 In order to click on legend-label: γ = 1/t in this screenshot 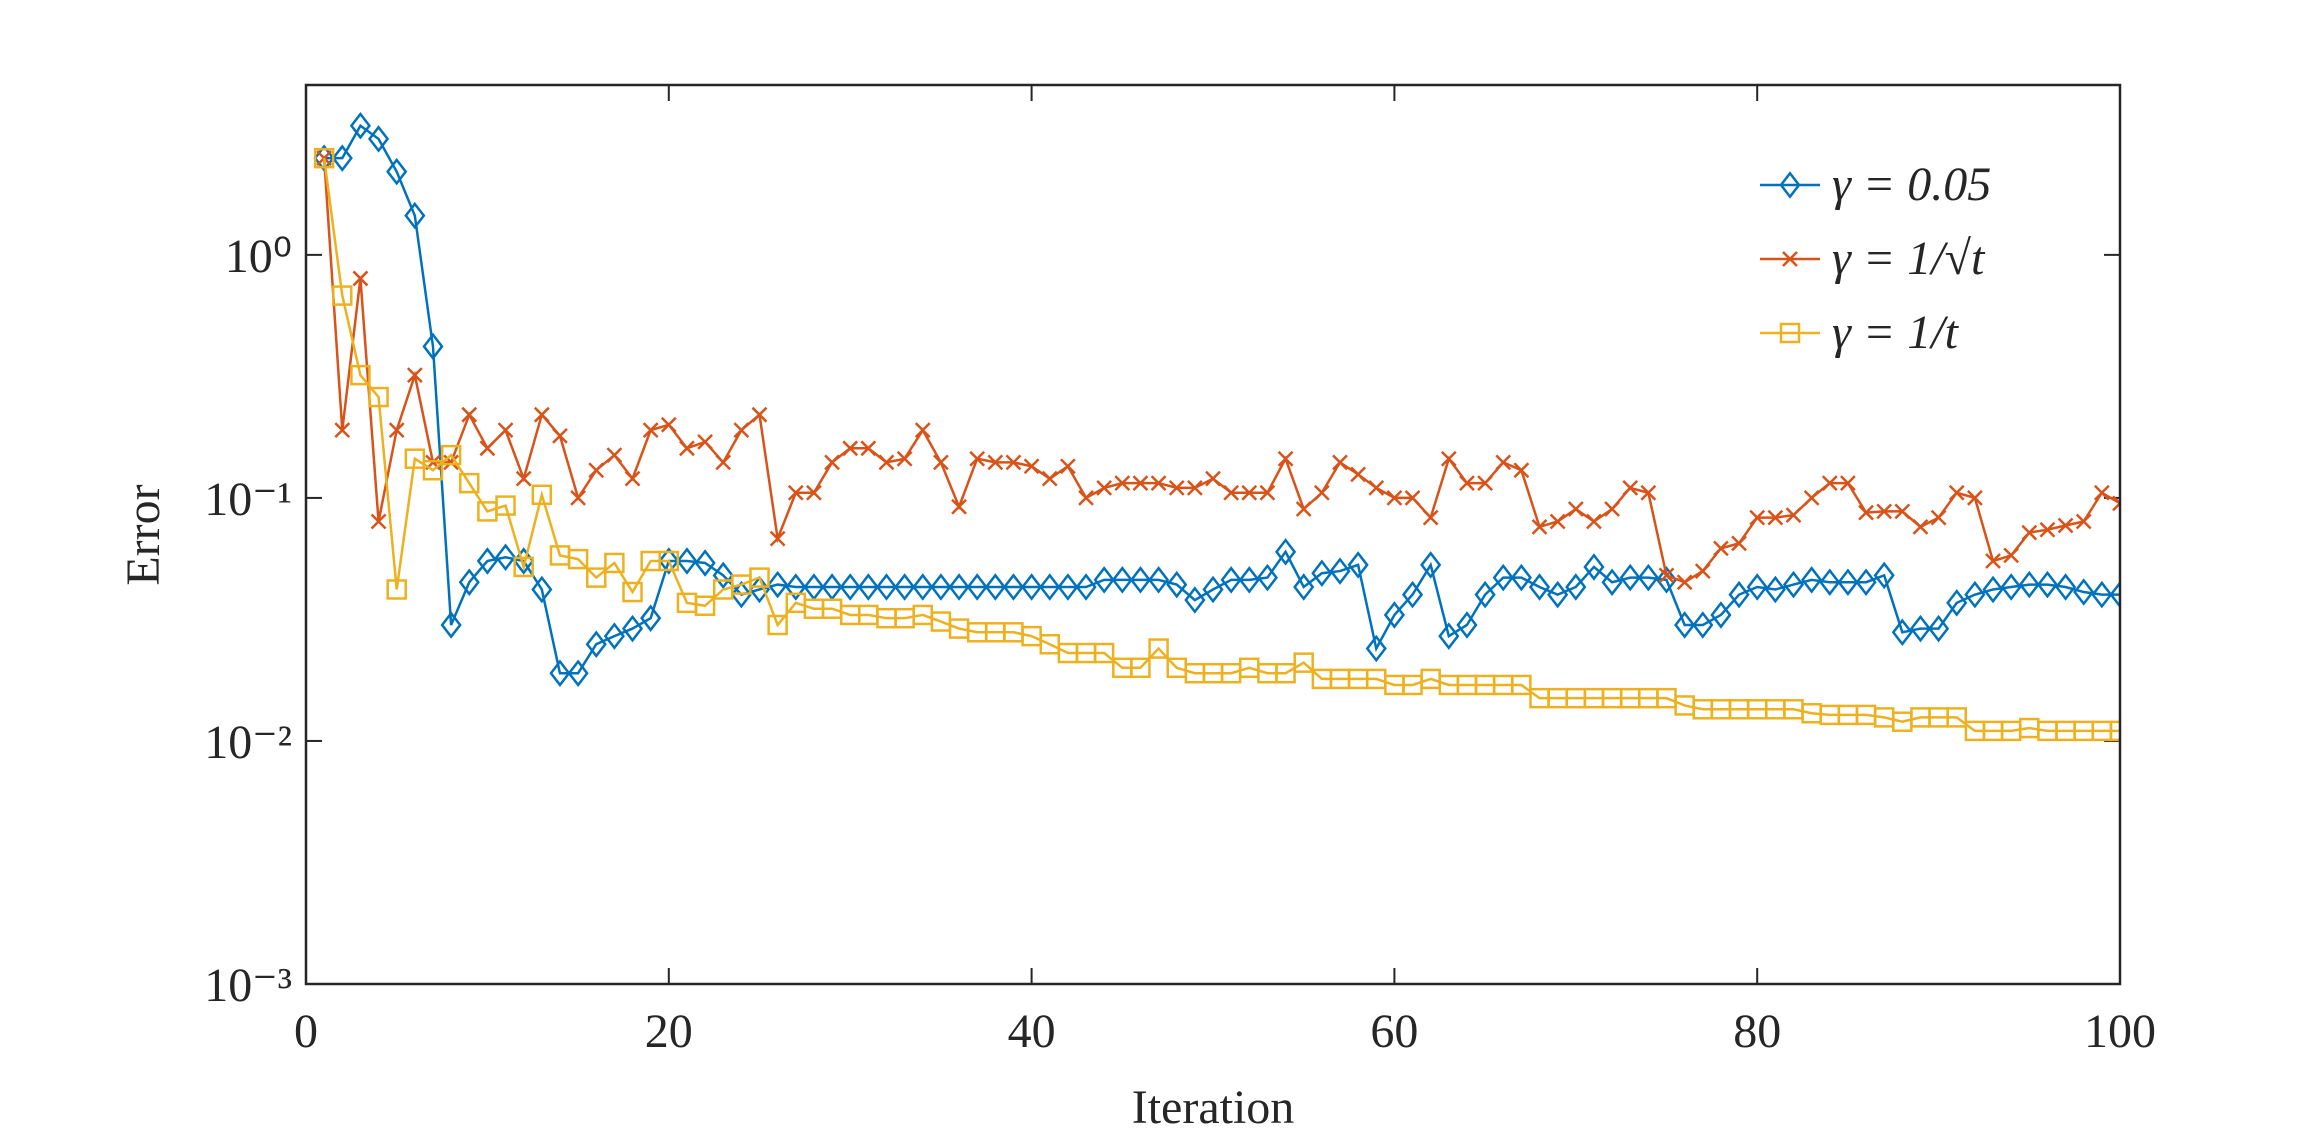, I will do `click(1896, 332)`.